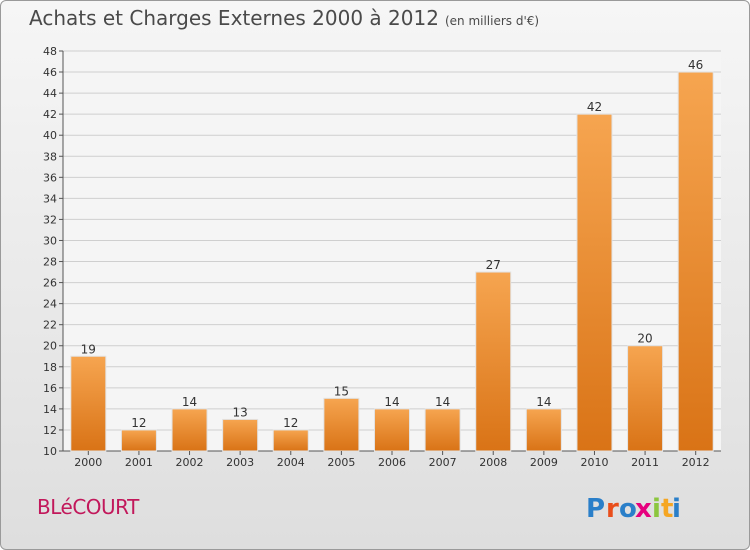 This screenshot has width=750, height=550. Describe the element at coordinates (594, 107) in the screenshot. I see `bar-value-label: 42` at that location.